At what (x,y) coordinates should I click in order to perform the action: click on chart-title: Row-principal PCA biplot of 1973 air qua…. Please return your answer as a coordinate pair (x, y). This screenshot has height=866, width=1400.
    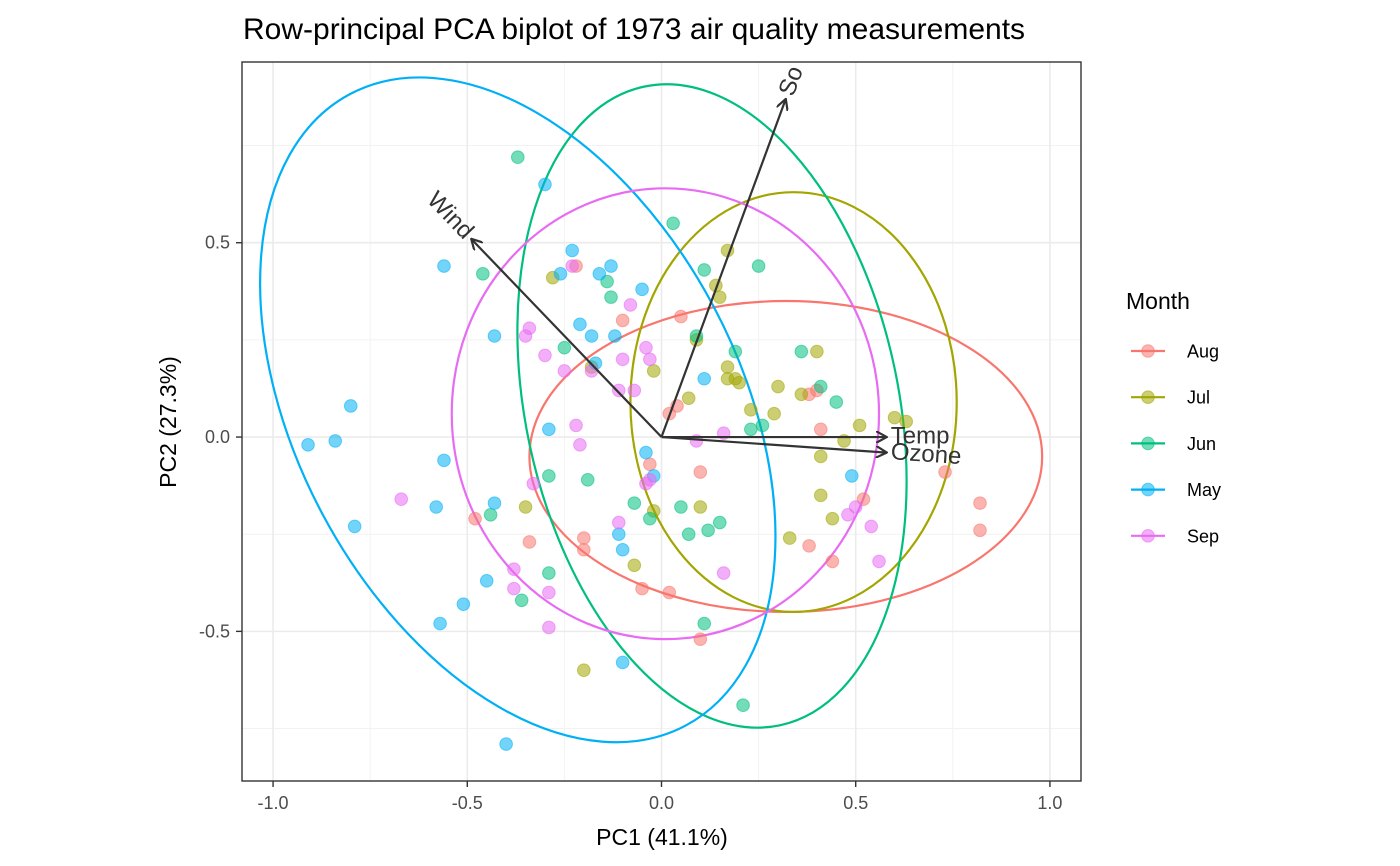
    Looking at the image, I should click on (634, 29).